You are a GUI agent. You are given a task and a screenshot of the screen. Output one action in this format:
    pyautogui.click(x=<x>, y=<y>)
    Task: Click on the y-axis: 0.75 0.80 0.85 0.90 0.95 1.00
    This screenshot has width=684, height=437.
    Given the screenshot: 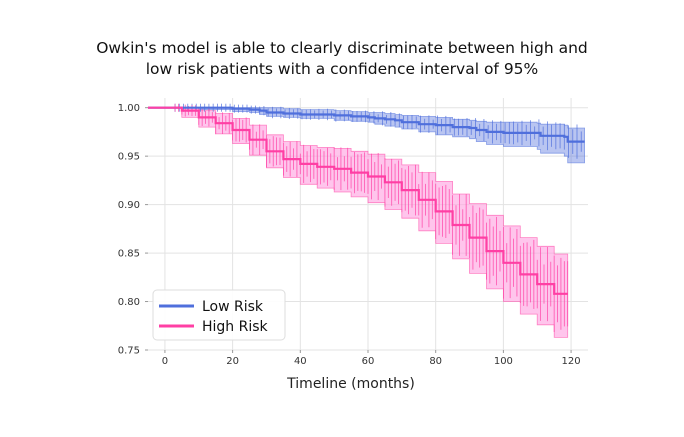 What is the action you would take?
    pyautogui.click(x=133, y=230)
    